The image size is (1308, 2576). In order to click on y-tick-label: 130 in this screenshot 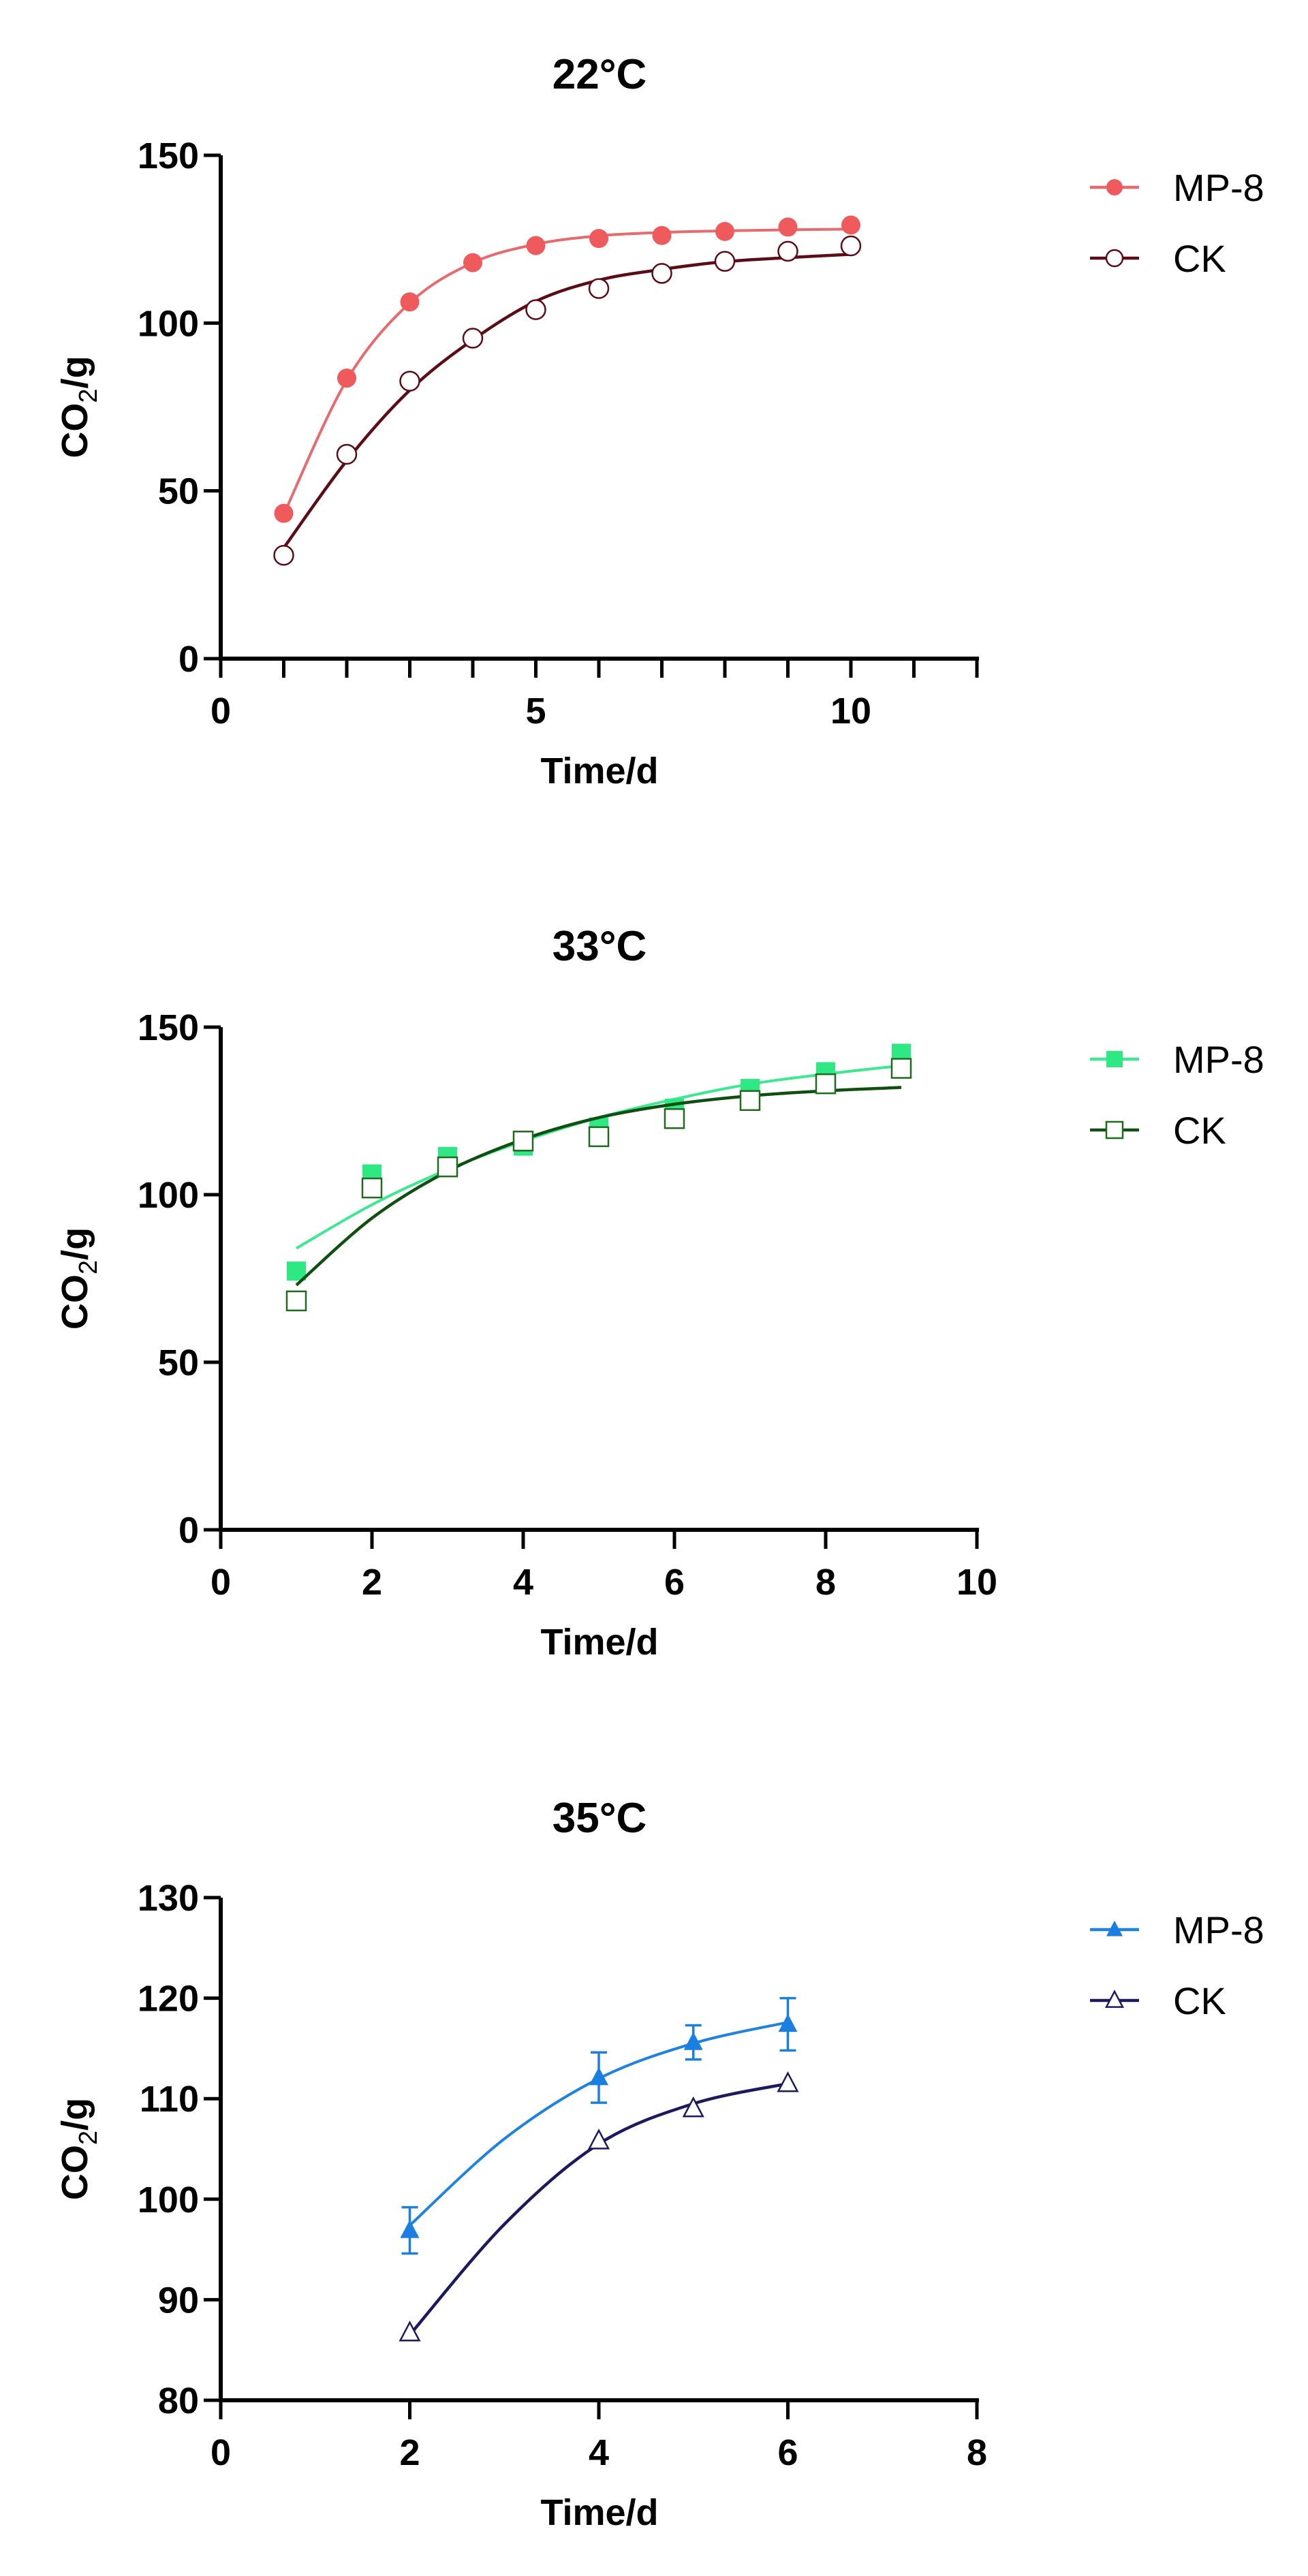, I will do `click(168, 1898)`.